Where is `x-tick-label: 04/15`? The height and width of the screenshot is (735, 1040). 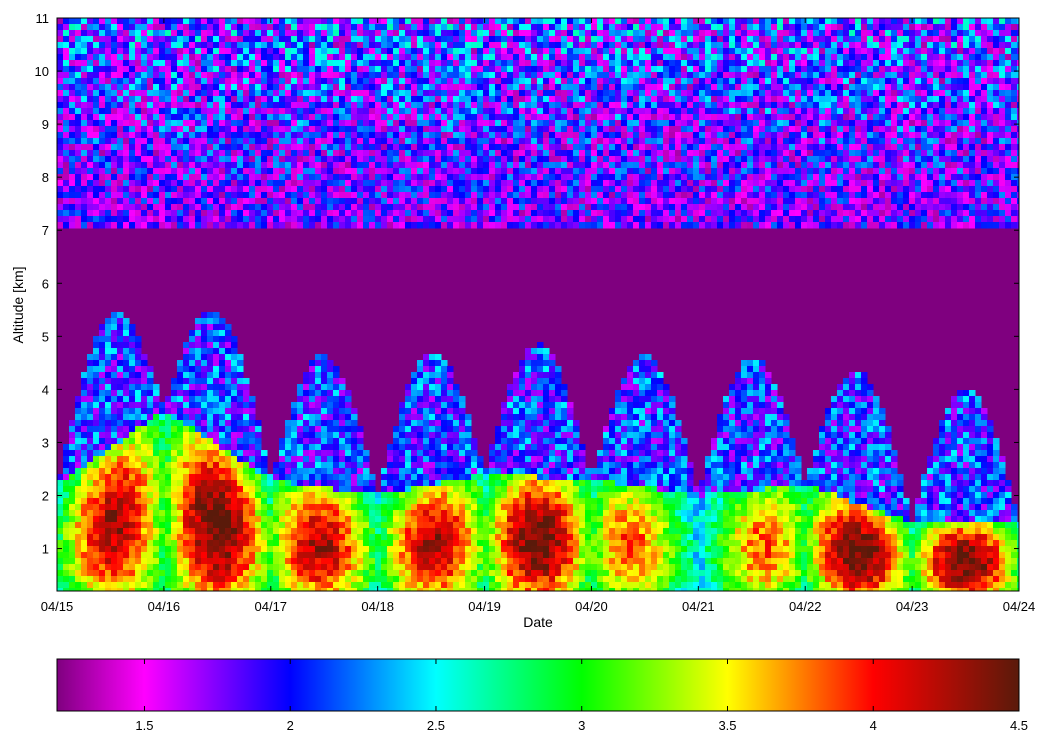
x-tick-label: 04/15 is located at coordinates (57, 606).